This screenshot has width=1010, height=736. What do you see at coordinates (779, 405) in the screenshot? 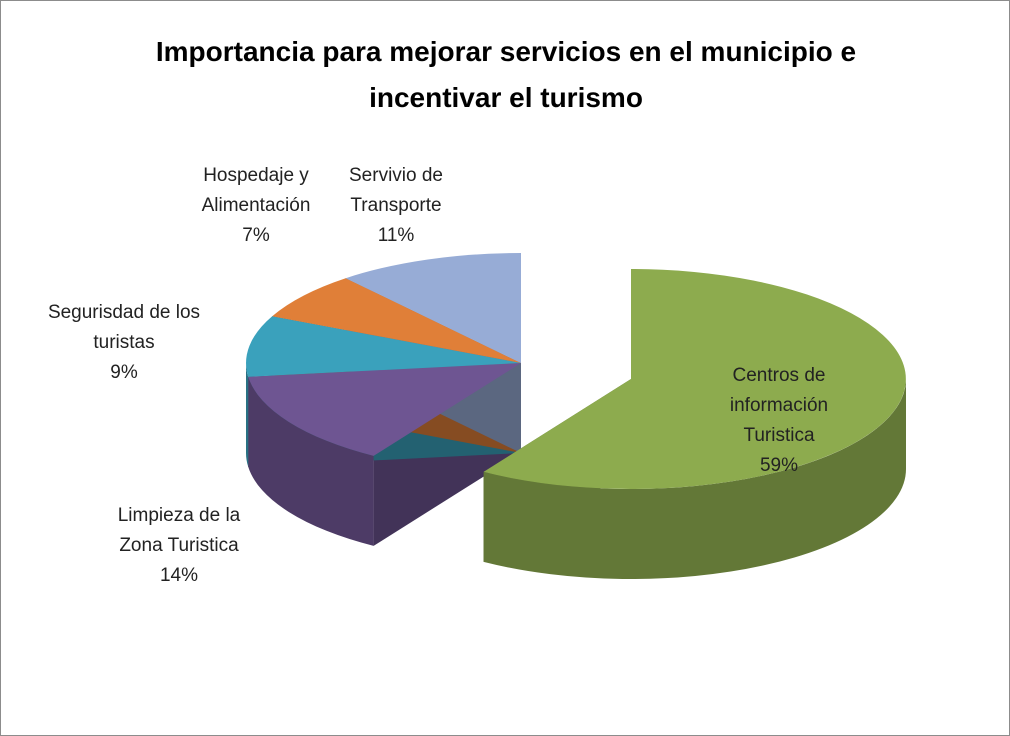
I see `category-label: Centros de información Turistica` at bounding box center [779, 405].